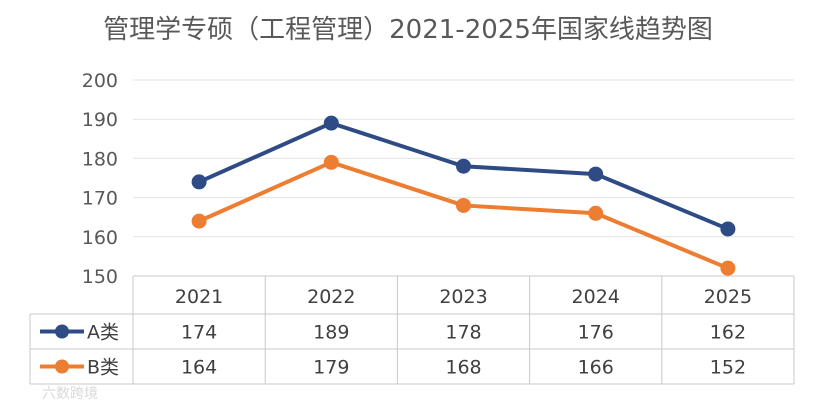  Describe the element at coordinates (728, 368) in the screenshot. I see `data-table-value: 152` at that location.